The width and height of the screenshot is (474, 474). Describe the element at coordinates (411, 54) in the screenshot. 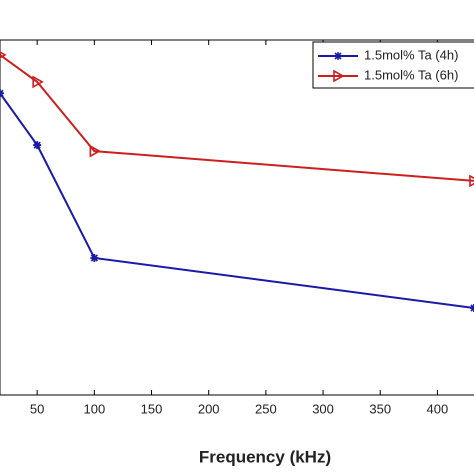

I see `legend-label: 1.5mol% Ta (4h)` at that location.